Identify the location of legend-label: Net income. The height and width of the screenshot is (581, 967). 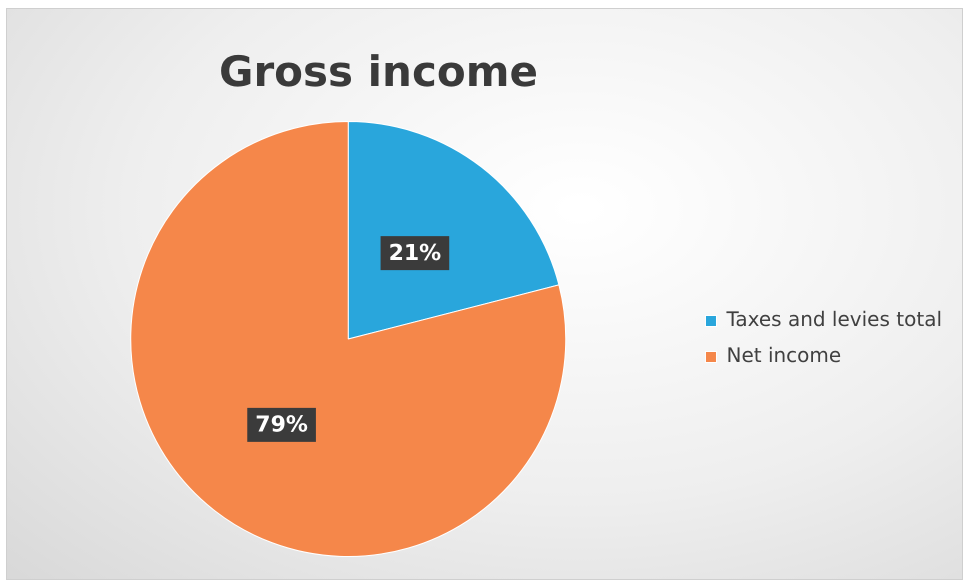
(784, 355).